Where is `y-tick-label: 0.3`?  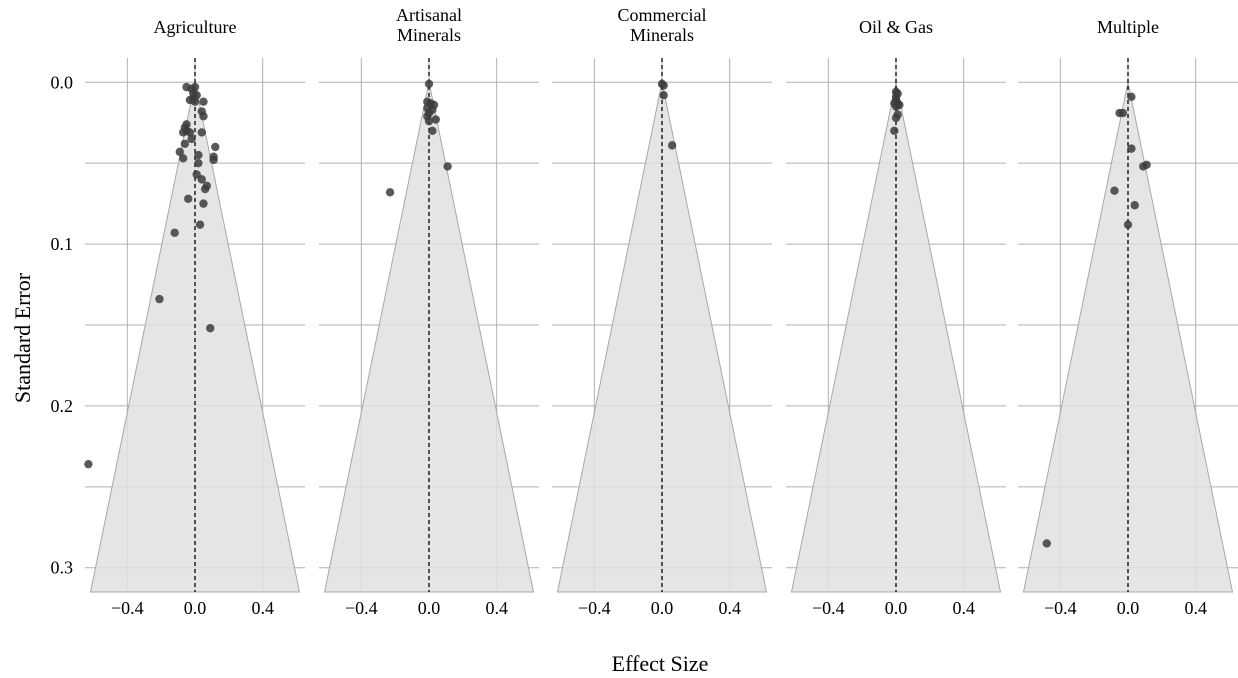
y-tick-label: 0.3 is located at coordinates (62, 568).